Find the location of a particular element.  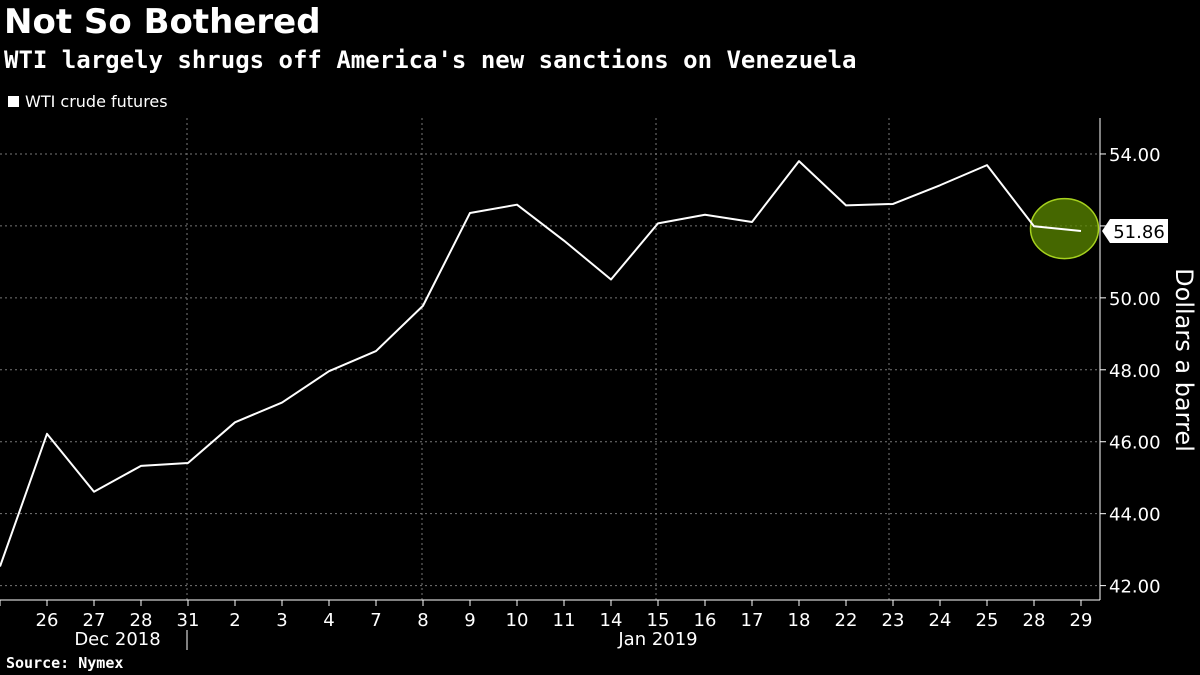

x-tick-label: 24 is located at coordinates (940, 620).